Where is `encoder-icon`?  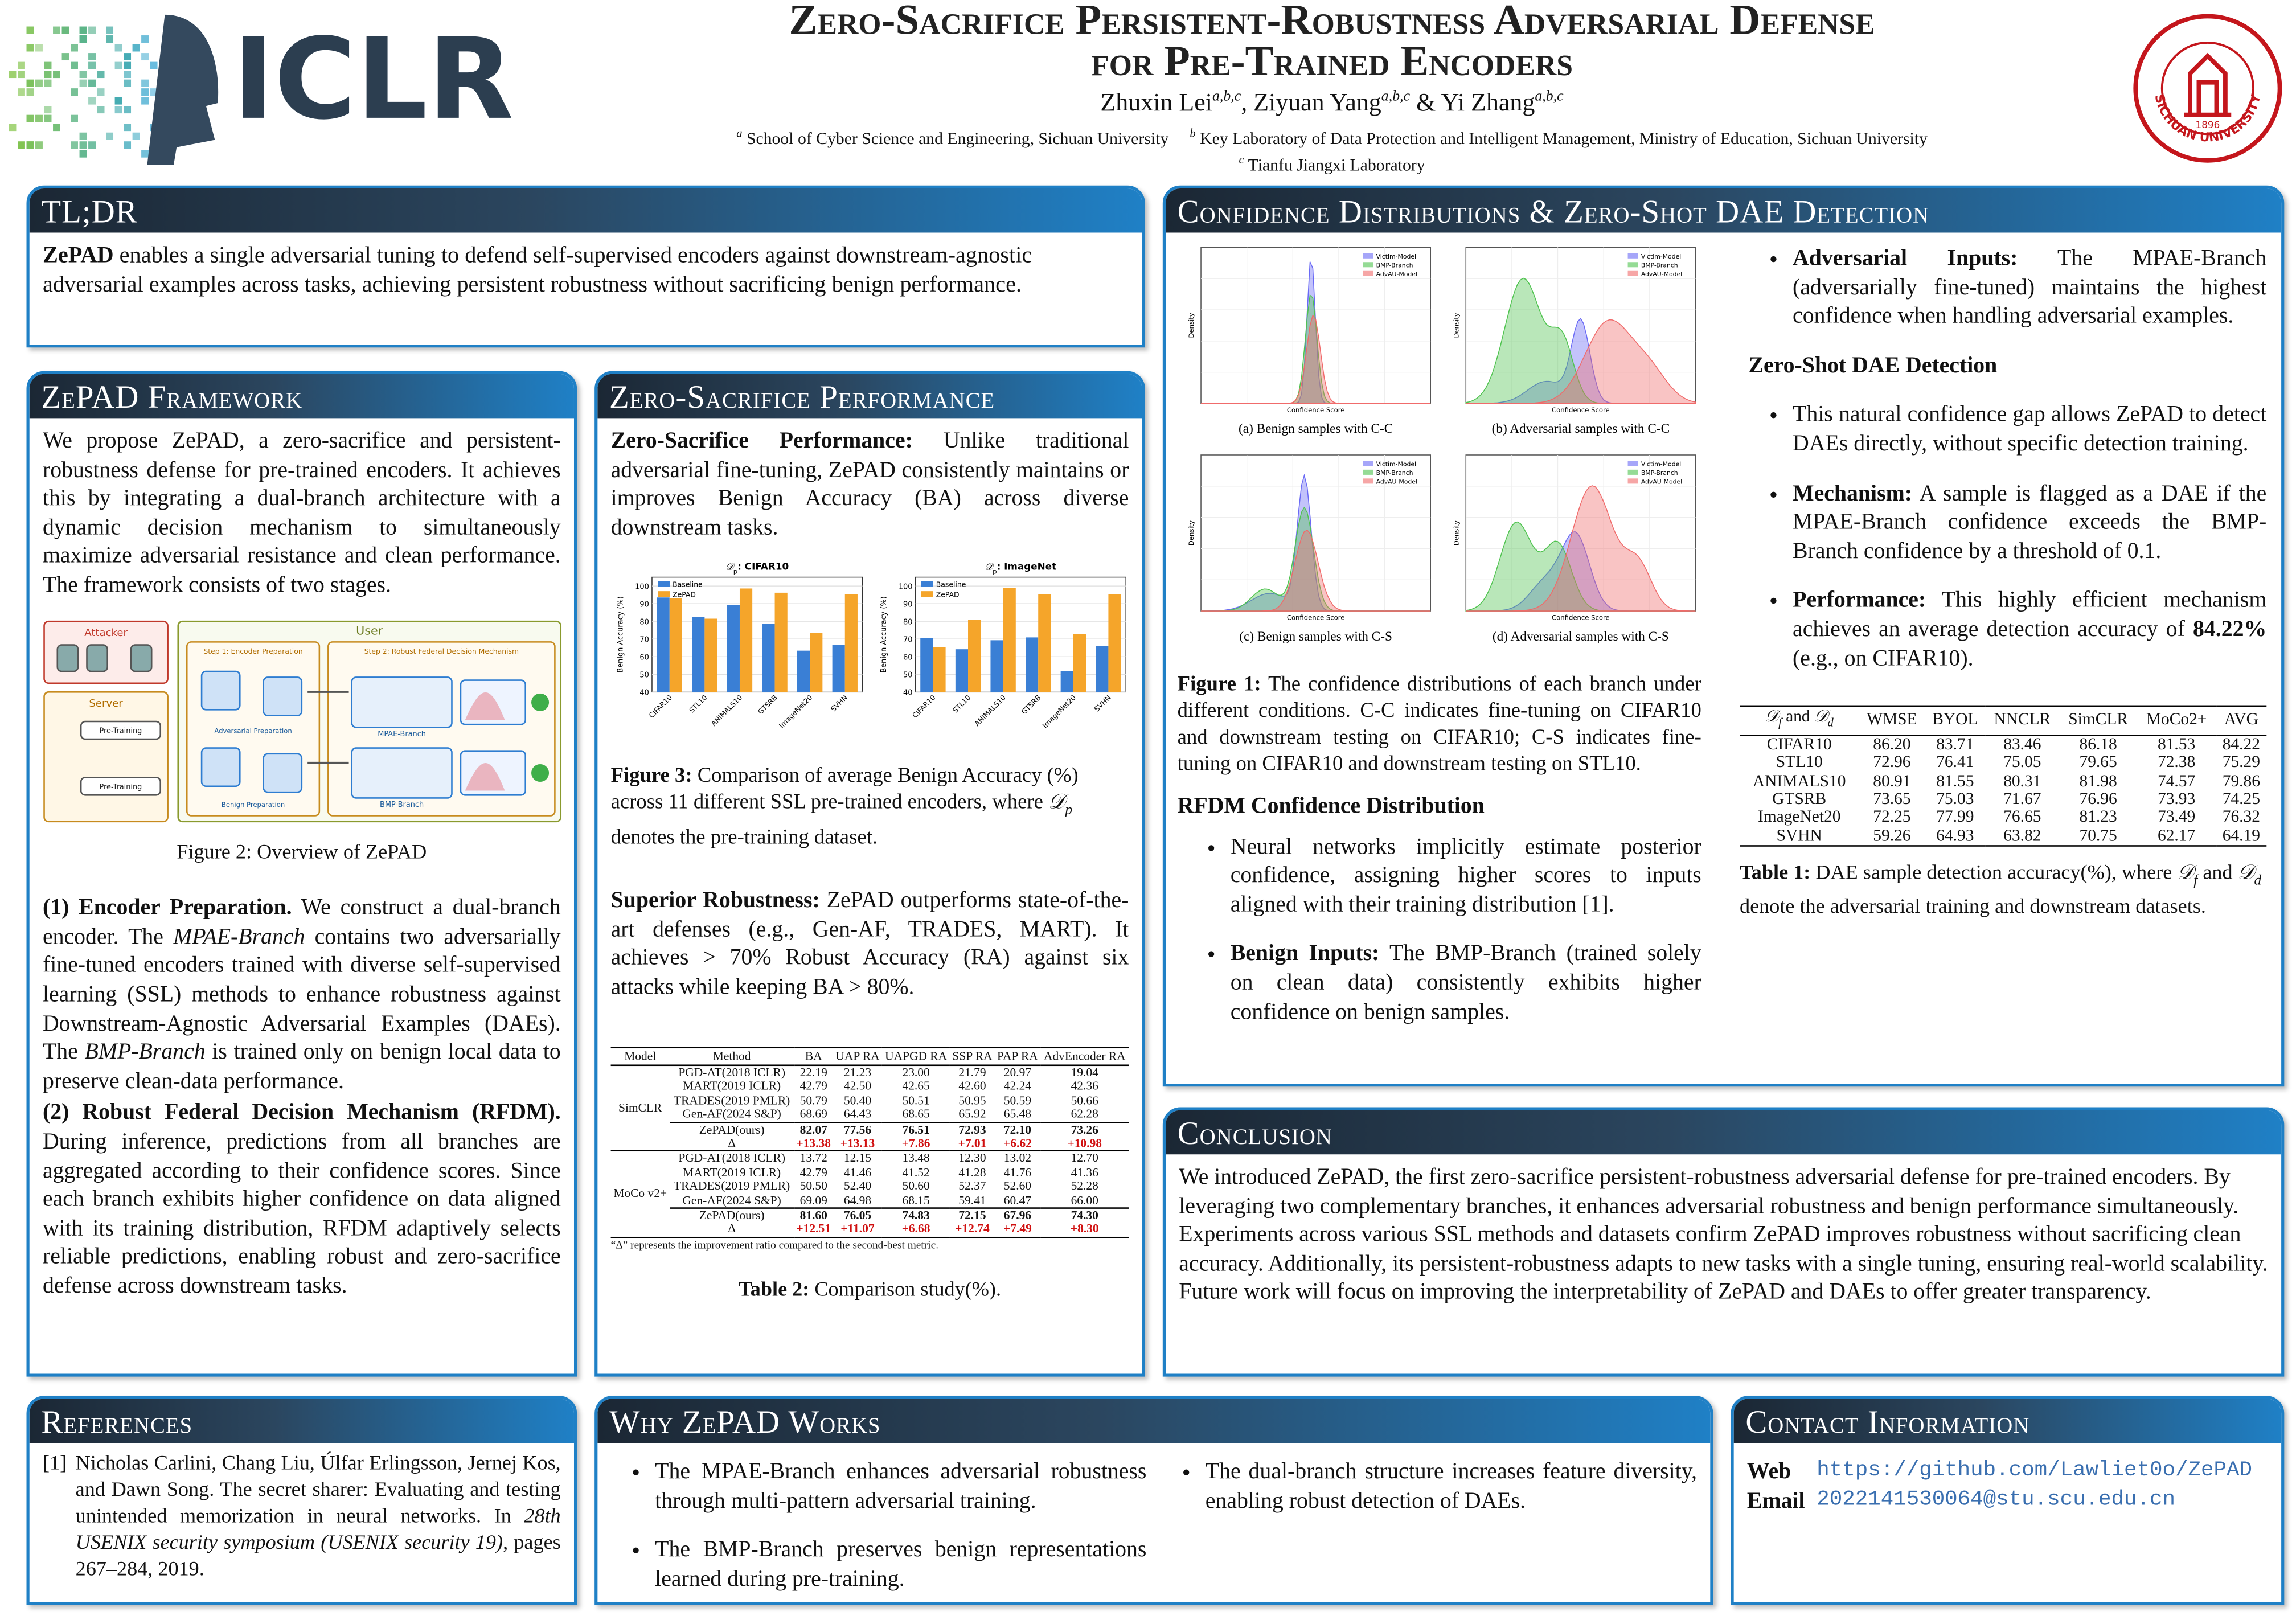 encoder-icon is located at coordinates (283, 772).